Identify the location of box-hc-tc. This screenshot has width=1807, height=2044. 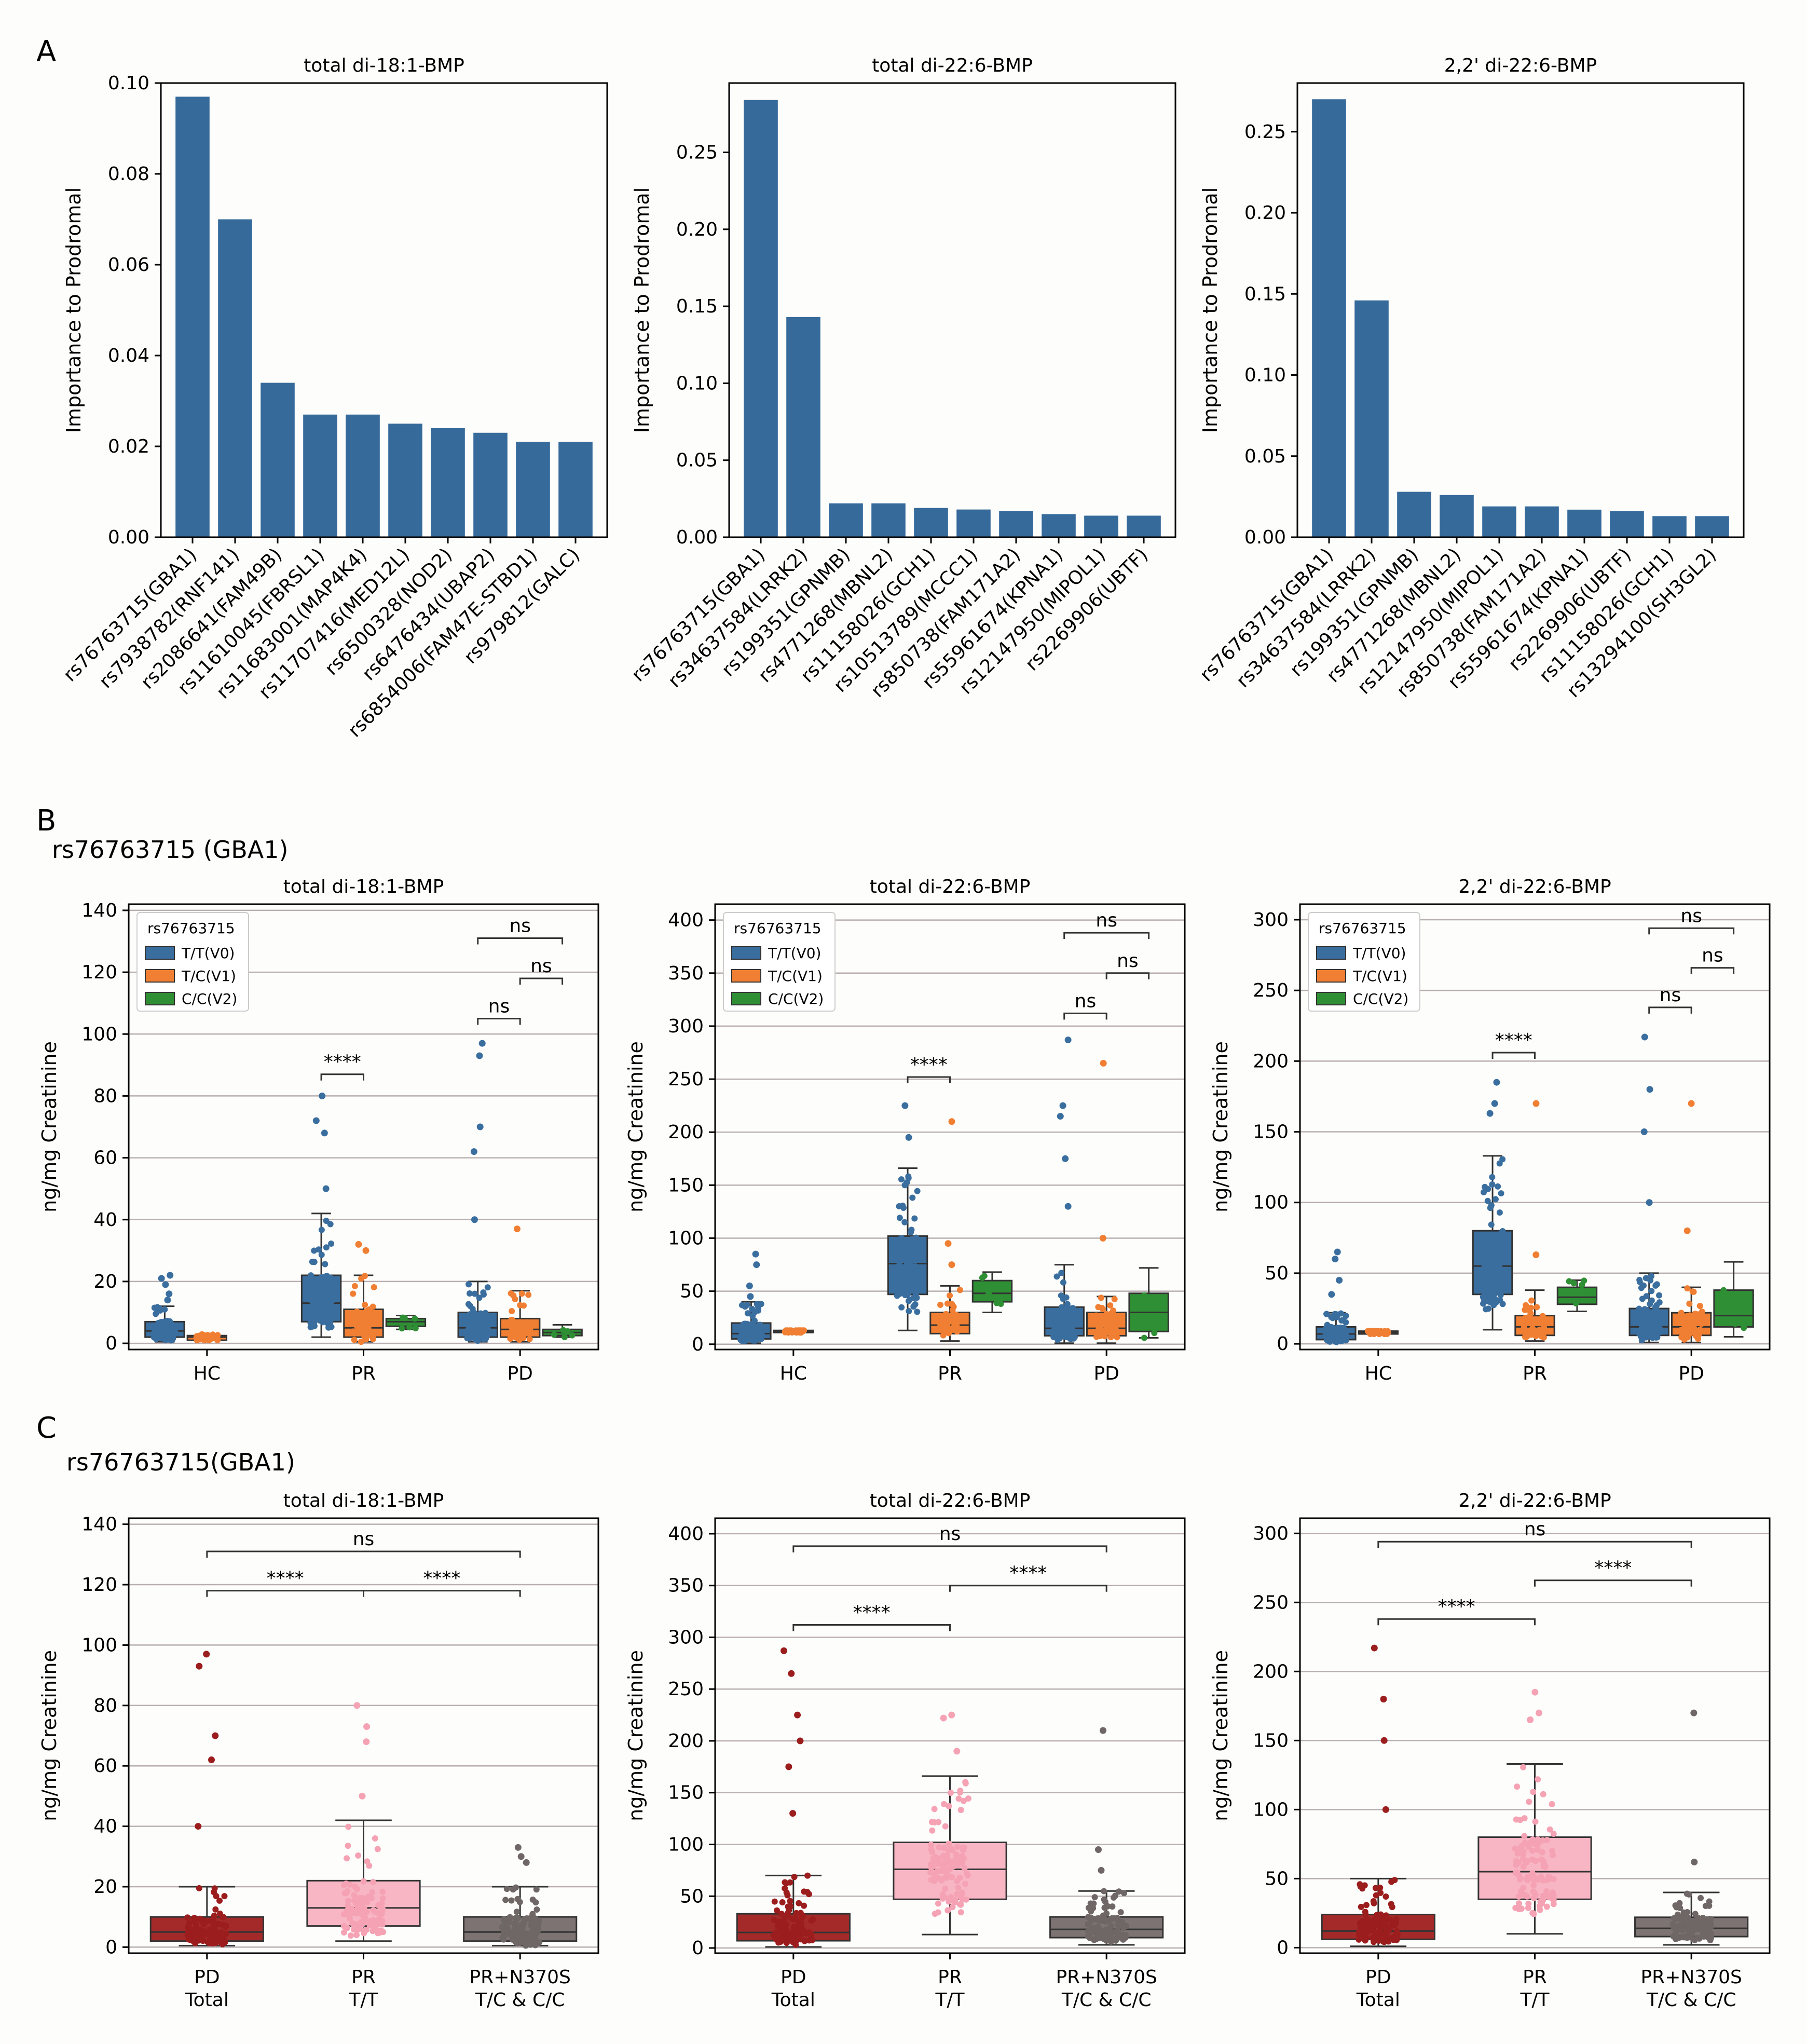
(207, 1337).